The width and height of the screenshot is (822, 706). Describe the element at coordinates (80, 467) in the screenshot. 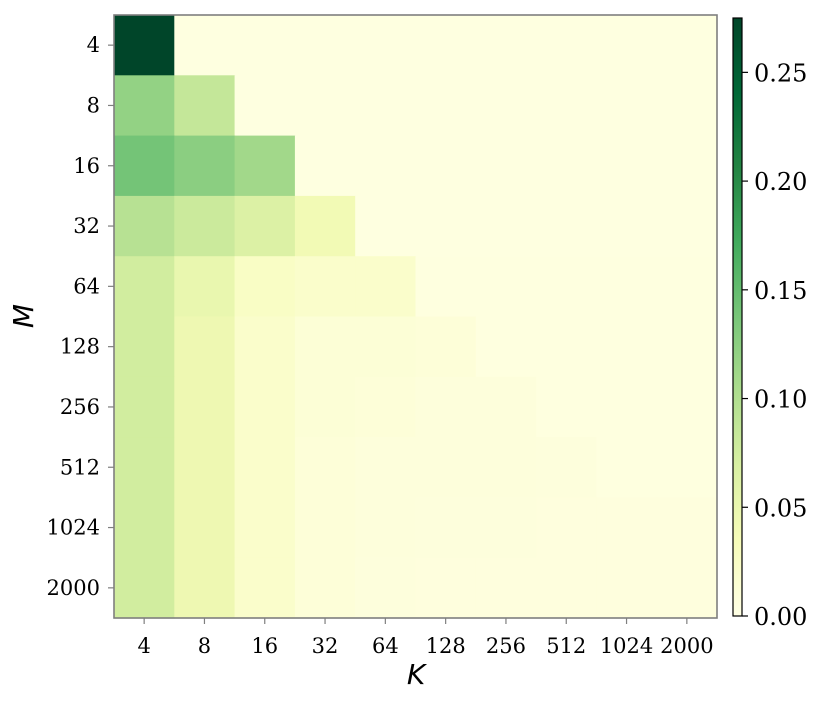

I see `y-tick-label: 512` at that location.